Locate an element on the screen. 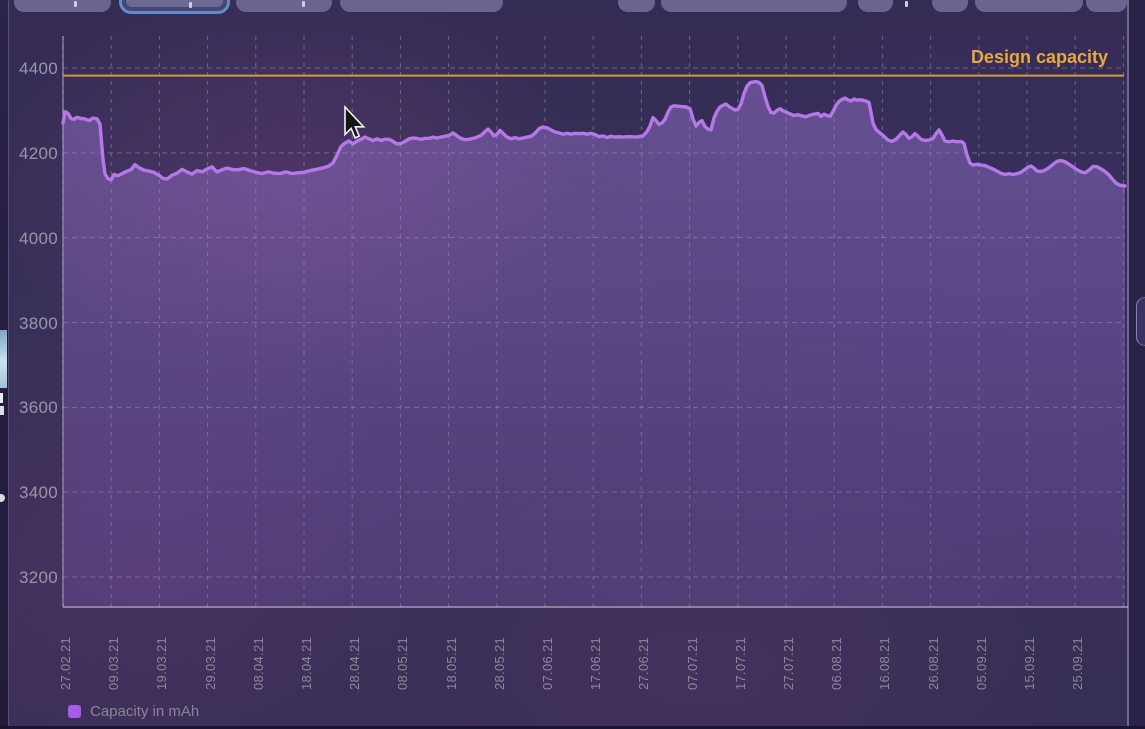  x-tick-label: 25.09.21 is located at coordinates (1078, 663).